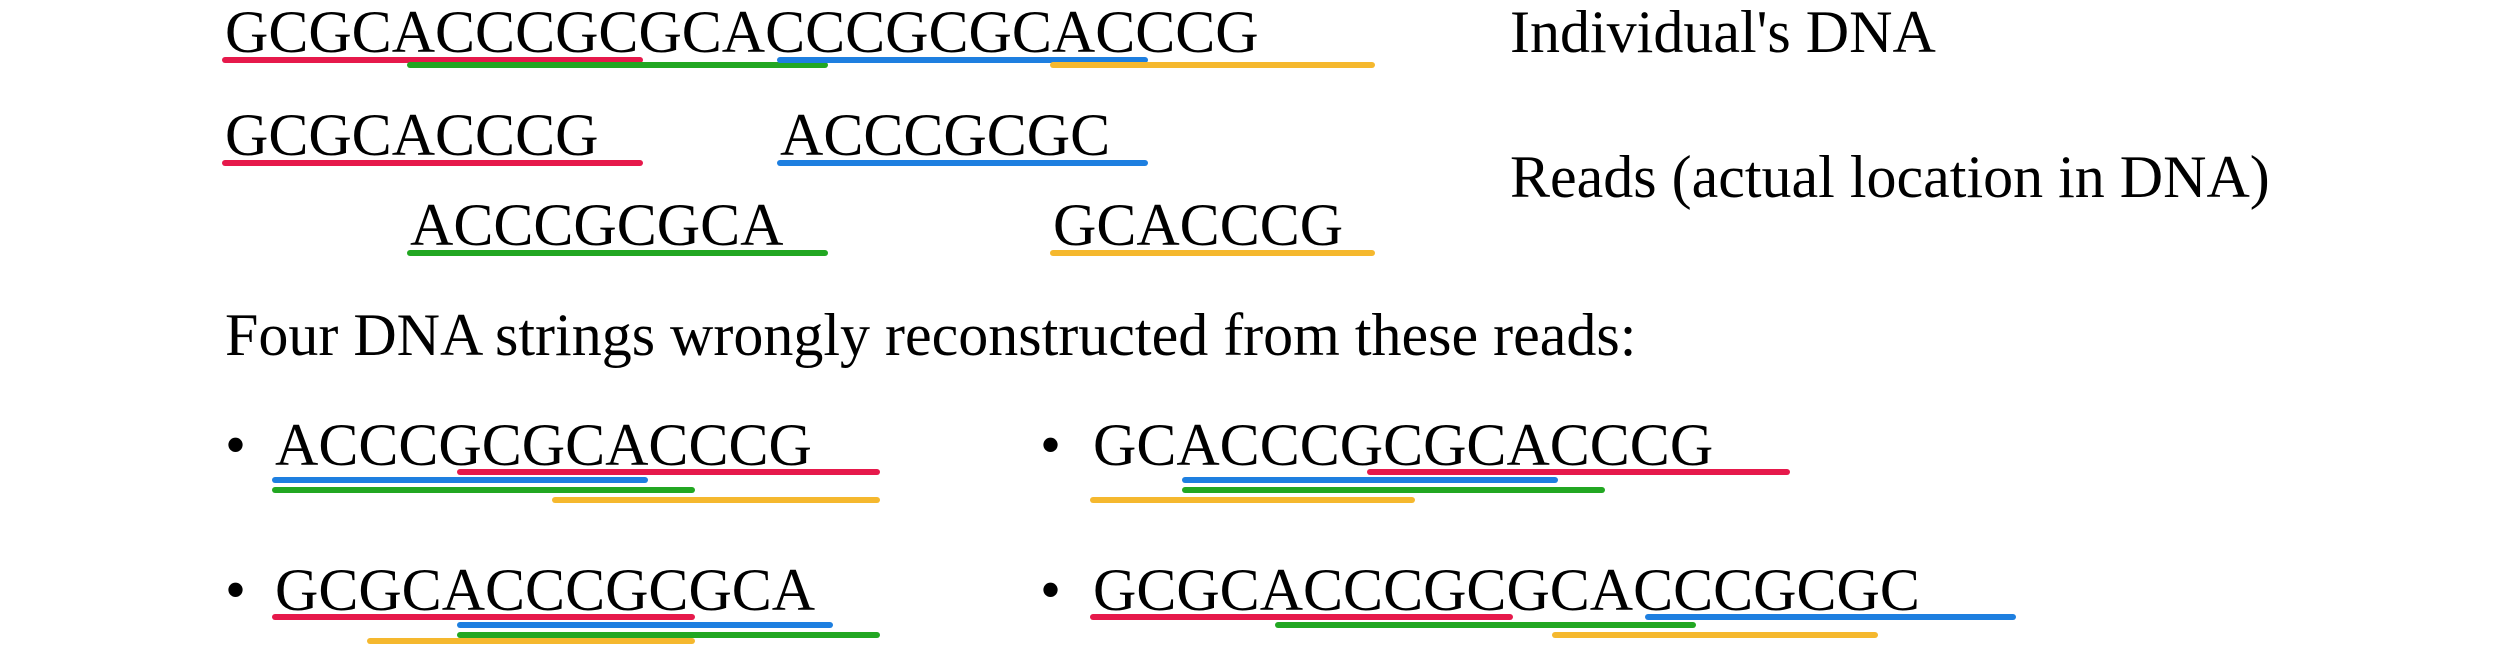  Describe the element at coordinates (545, 590) in the screenshot. I see `wrong-string-3: GCGCACCCGCGCA` at that location.